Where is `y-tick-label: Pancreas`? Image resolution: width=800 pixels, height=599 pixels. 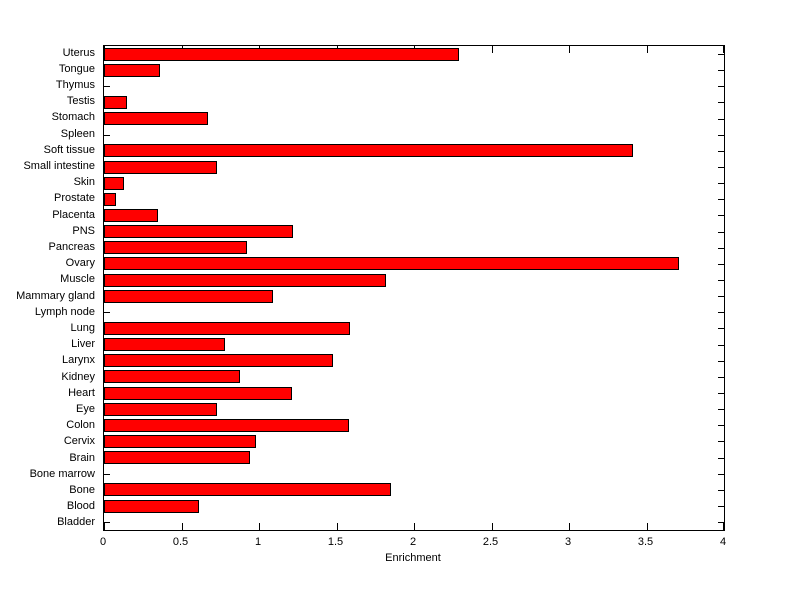
y-tick-label: Pancreas is located at coordinates (71, 247).